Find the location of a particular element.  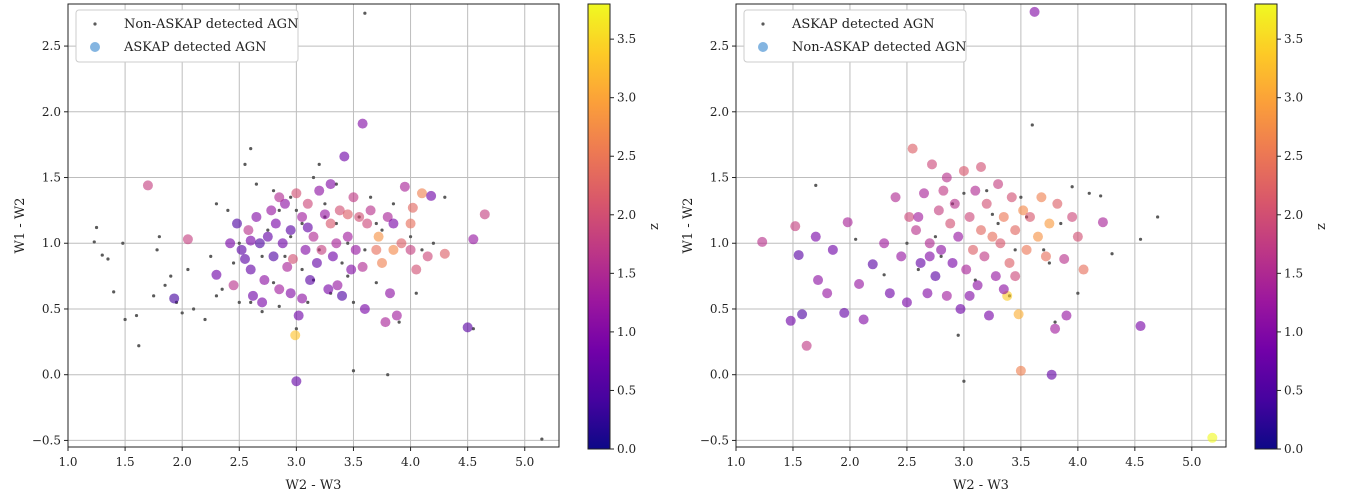

left-x-tick-label: 3.5 is located at coordinates (353, 462).